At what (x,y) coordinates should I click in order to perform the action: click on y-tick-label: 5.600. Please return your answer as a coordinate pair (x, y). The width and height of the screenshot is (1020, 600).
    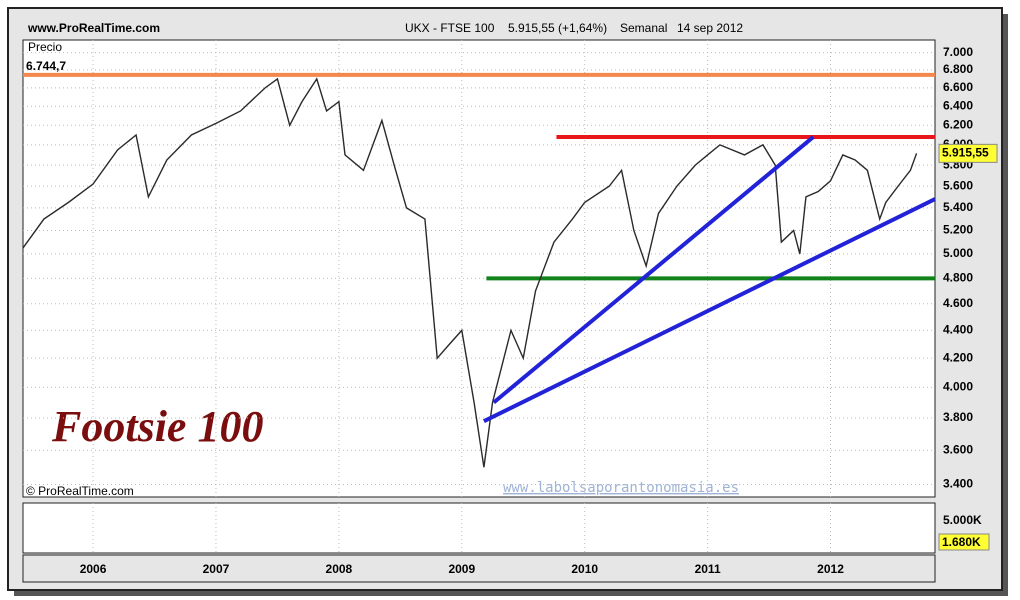
    Looking at the image, I should click on (958, 185).